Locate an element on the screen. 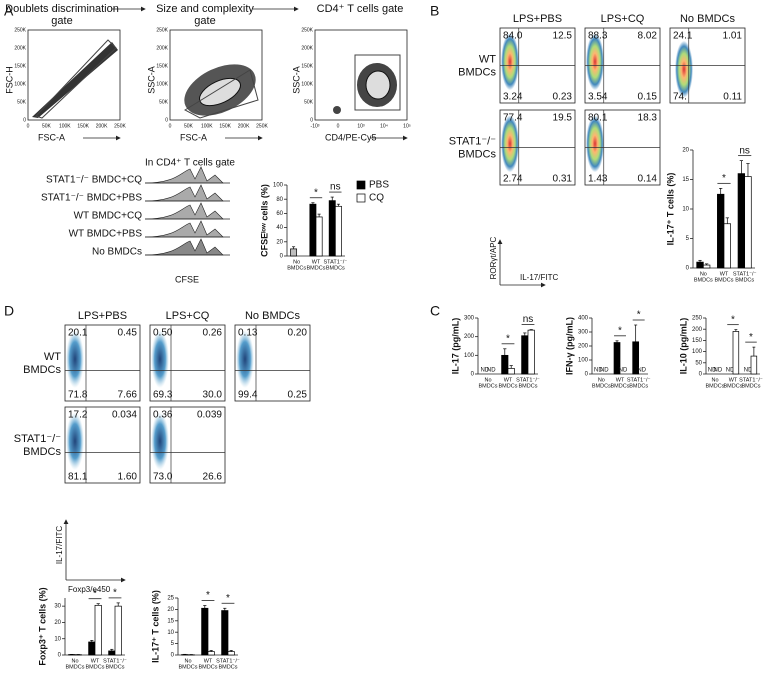 The image size is (763, 679). y-axis-label: IL-17⁺ T cells (%) is located at coordinates (155, 626).